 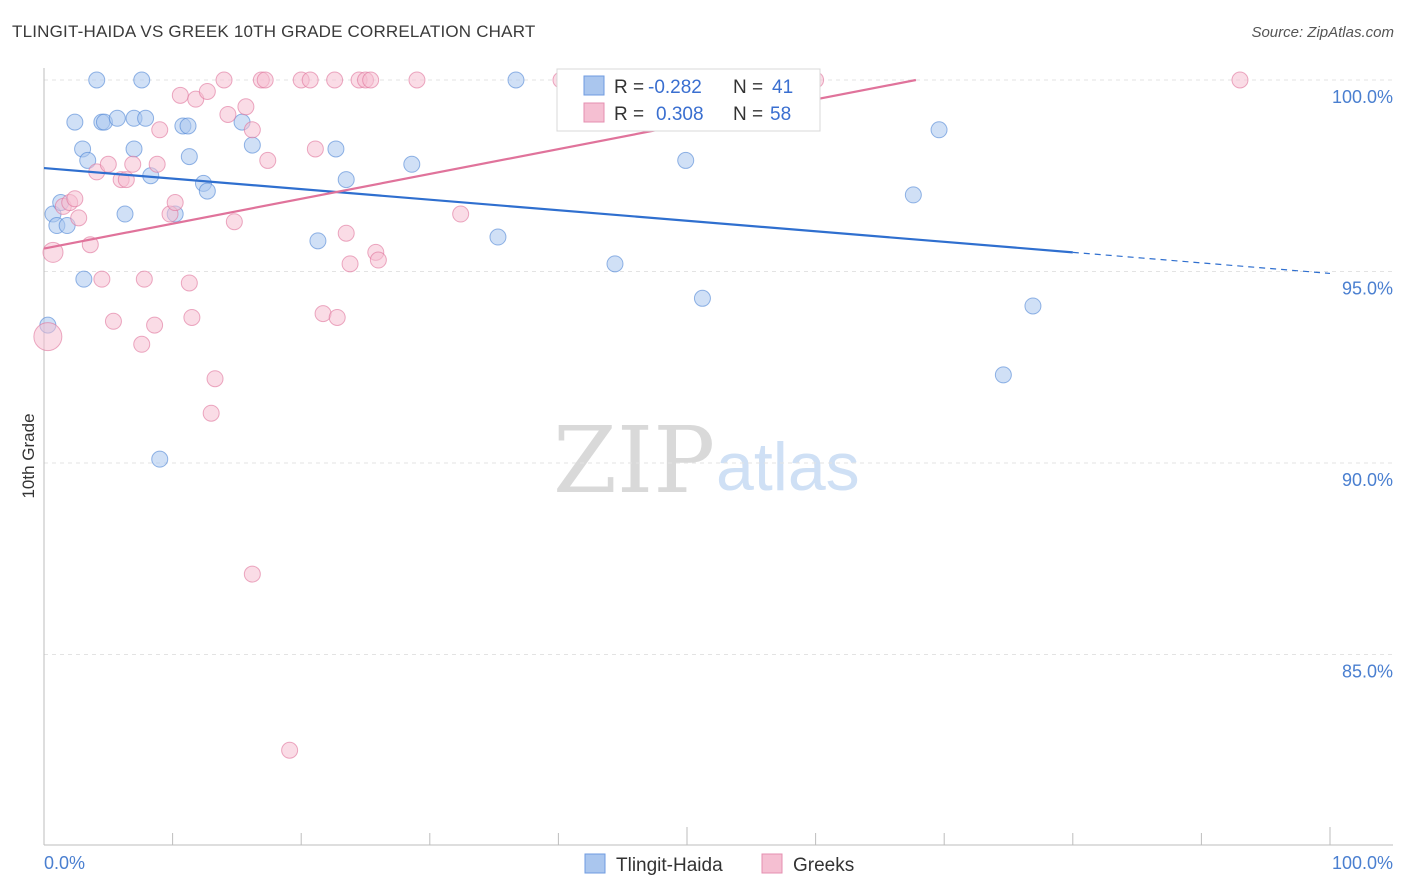 What do you see at coordinates (680, 114) in the screenshot?
I see `legend-r-value-2: 0.308` at bounding box center [680, 114].